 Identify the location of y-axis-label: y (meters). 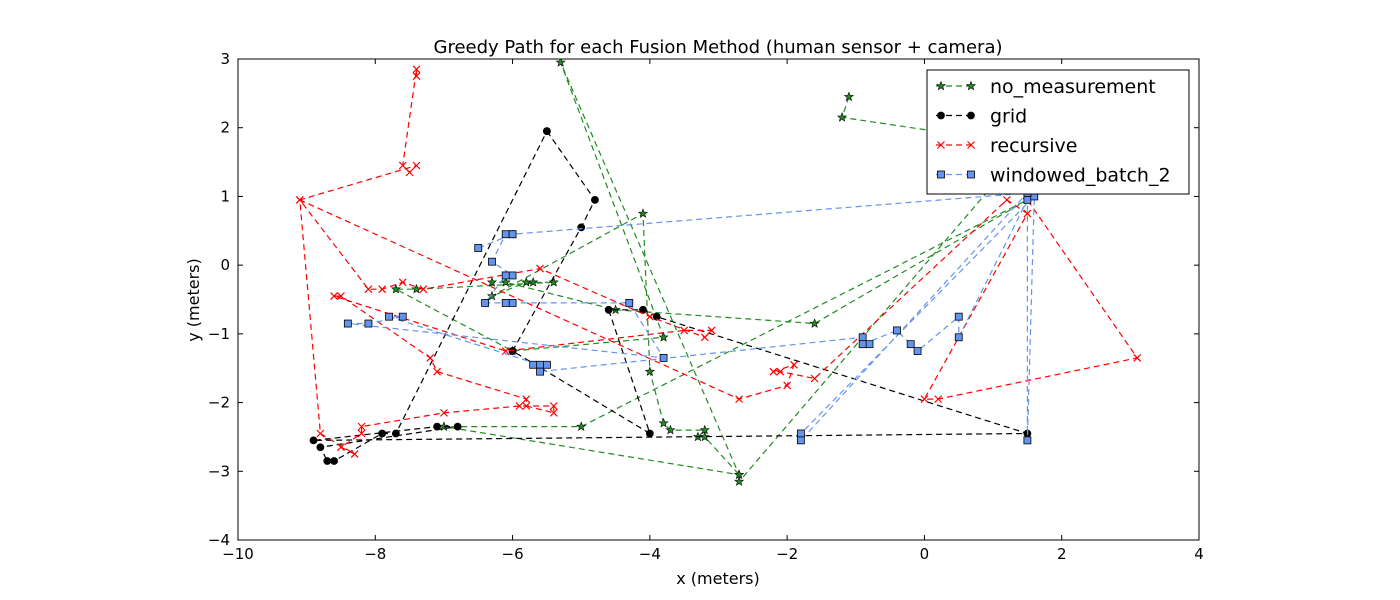
(193, 300).